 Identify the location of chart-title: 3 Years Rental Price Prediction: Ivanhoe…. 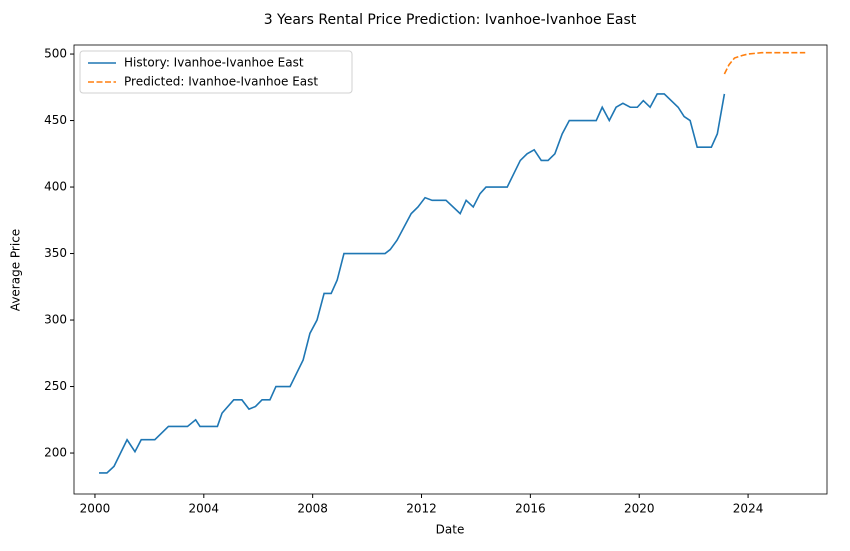
(450, 20).